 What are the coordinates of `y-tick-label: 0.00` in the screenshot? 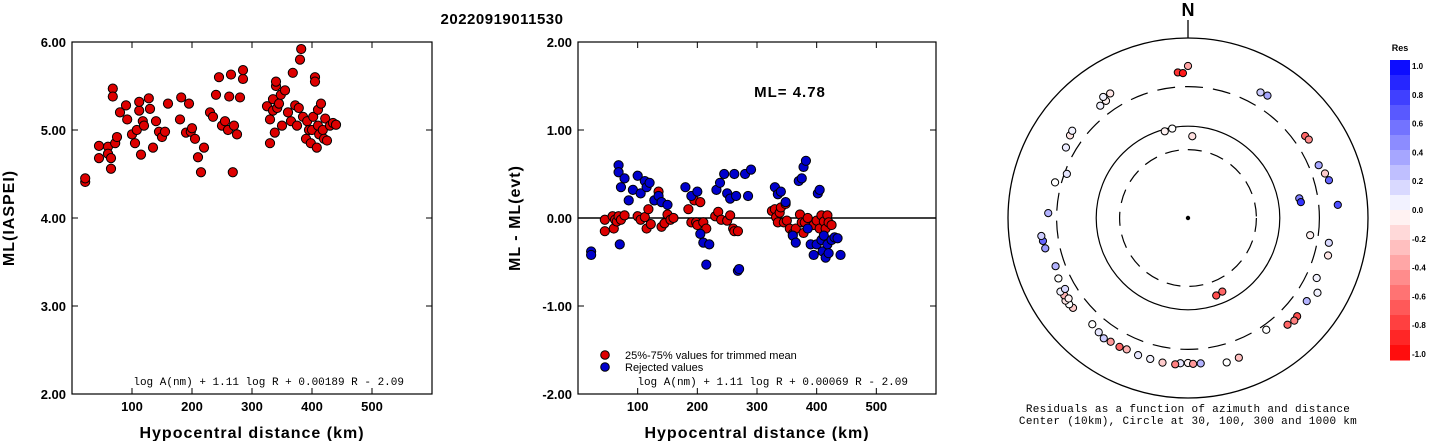 It's located at (559, 218).